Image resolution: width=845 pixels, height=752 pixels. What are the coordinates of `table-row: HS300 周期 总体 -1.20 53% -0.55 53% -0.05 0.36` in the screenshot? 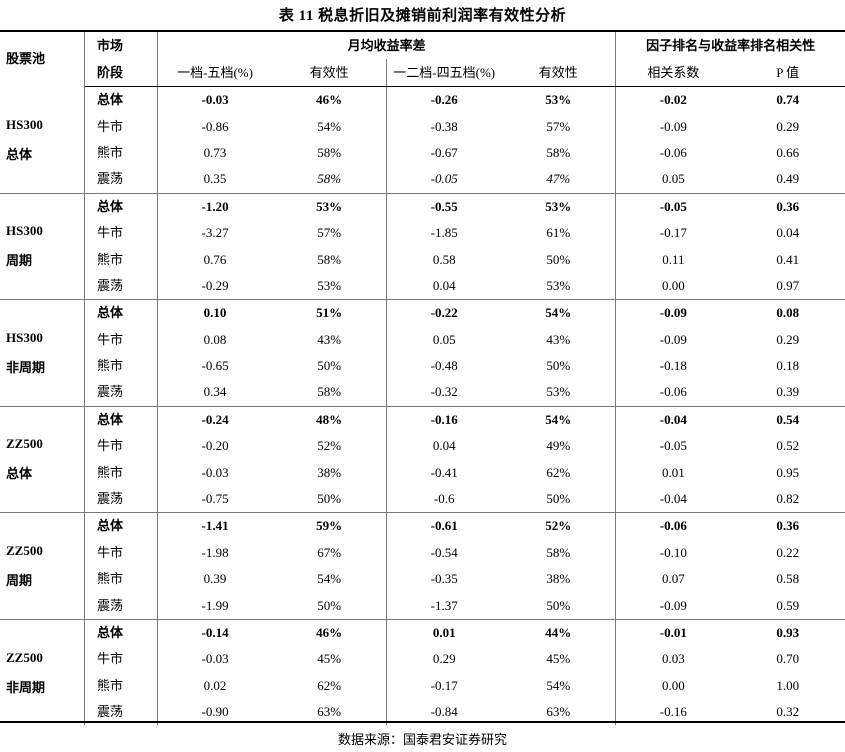 It's located at (422, 246).